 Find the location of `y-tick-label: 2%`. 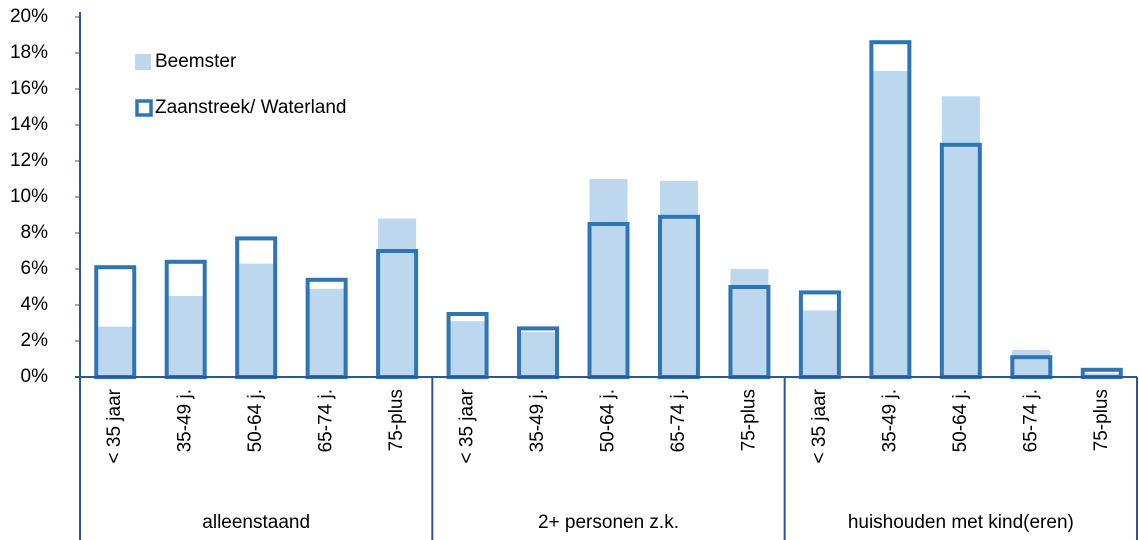

y-tick-label: 2% is located at coordinates (35, 340).